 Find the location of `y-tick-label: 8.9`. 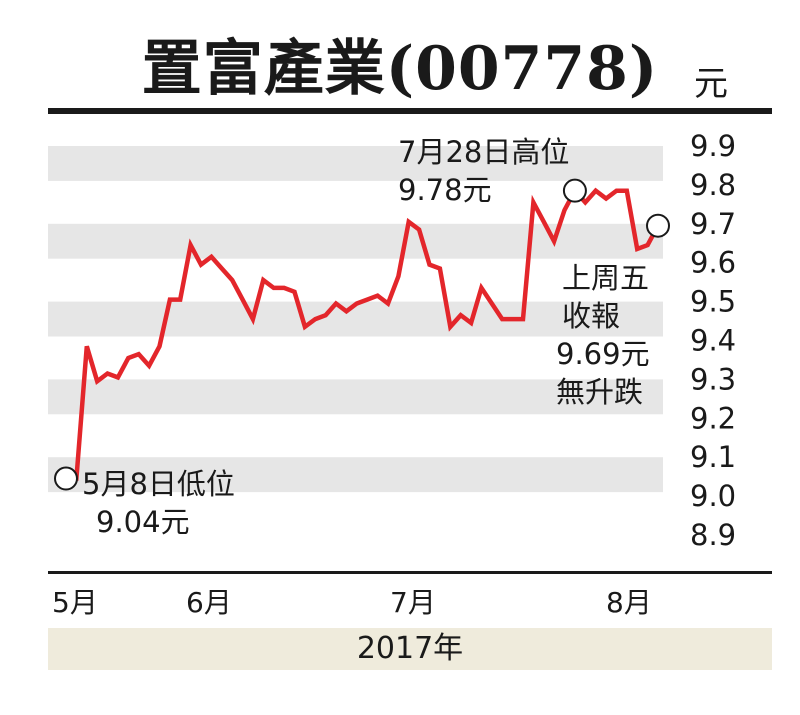

y-tick-label: 8.9 is located at coordinates (713, 535).